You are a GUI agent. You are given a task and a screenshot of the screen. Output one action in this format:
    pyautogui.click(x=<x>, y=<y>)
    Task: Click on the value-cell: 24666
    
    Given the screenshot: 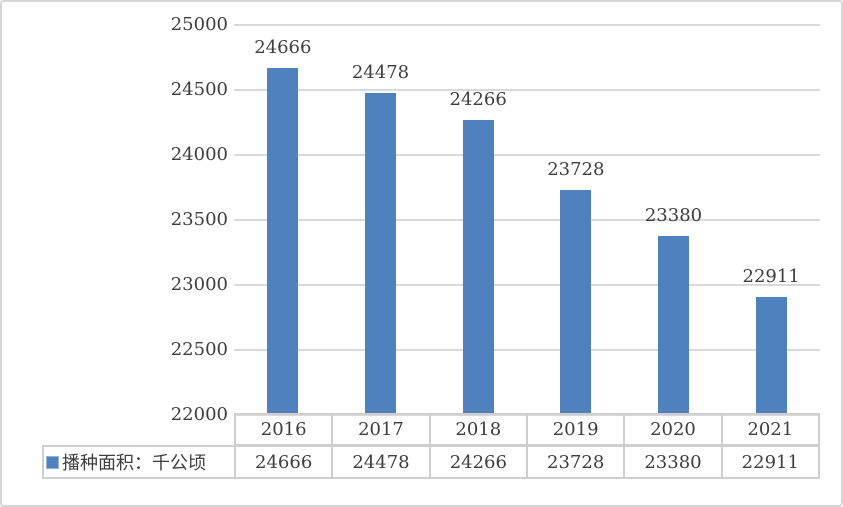 What is the action you would take?
    pyautogui.click(x=282, y=462)
    